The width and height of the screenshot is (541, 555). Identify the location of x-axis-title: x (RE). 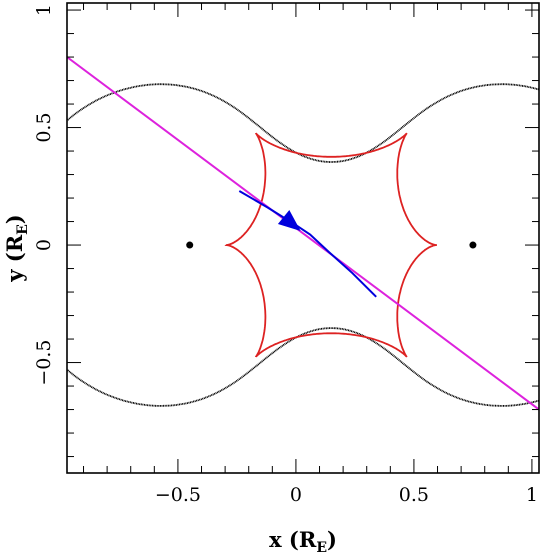
(303, 541).